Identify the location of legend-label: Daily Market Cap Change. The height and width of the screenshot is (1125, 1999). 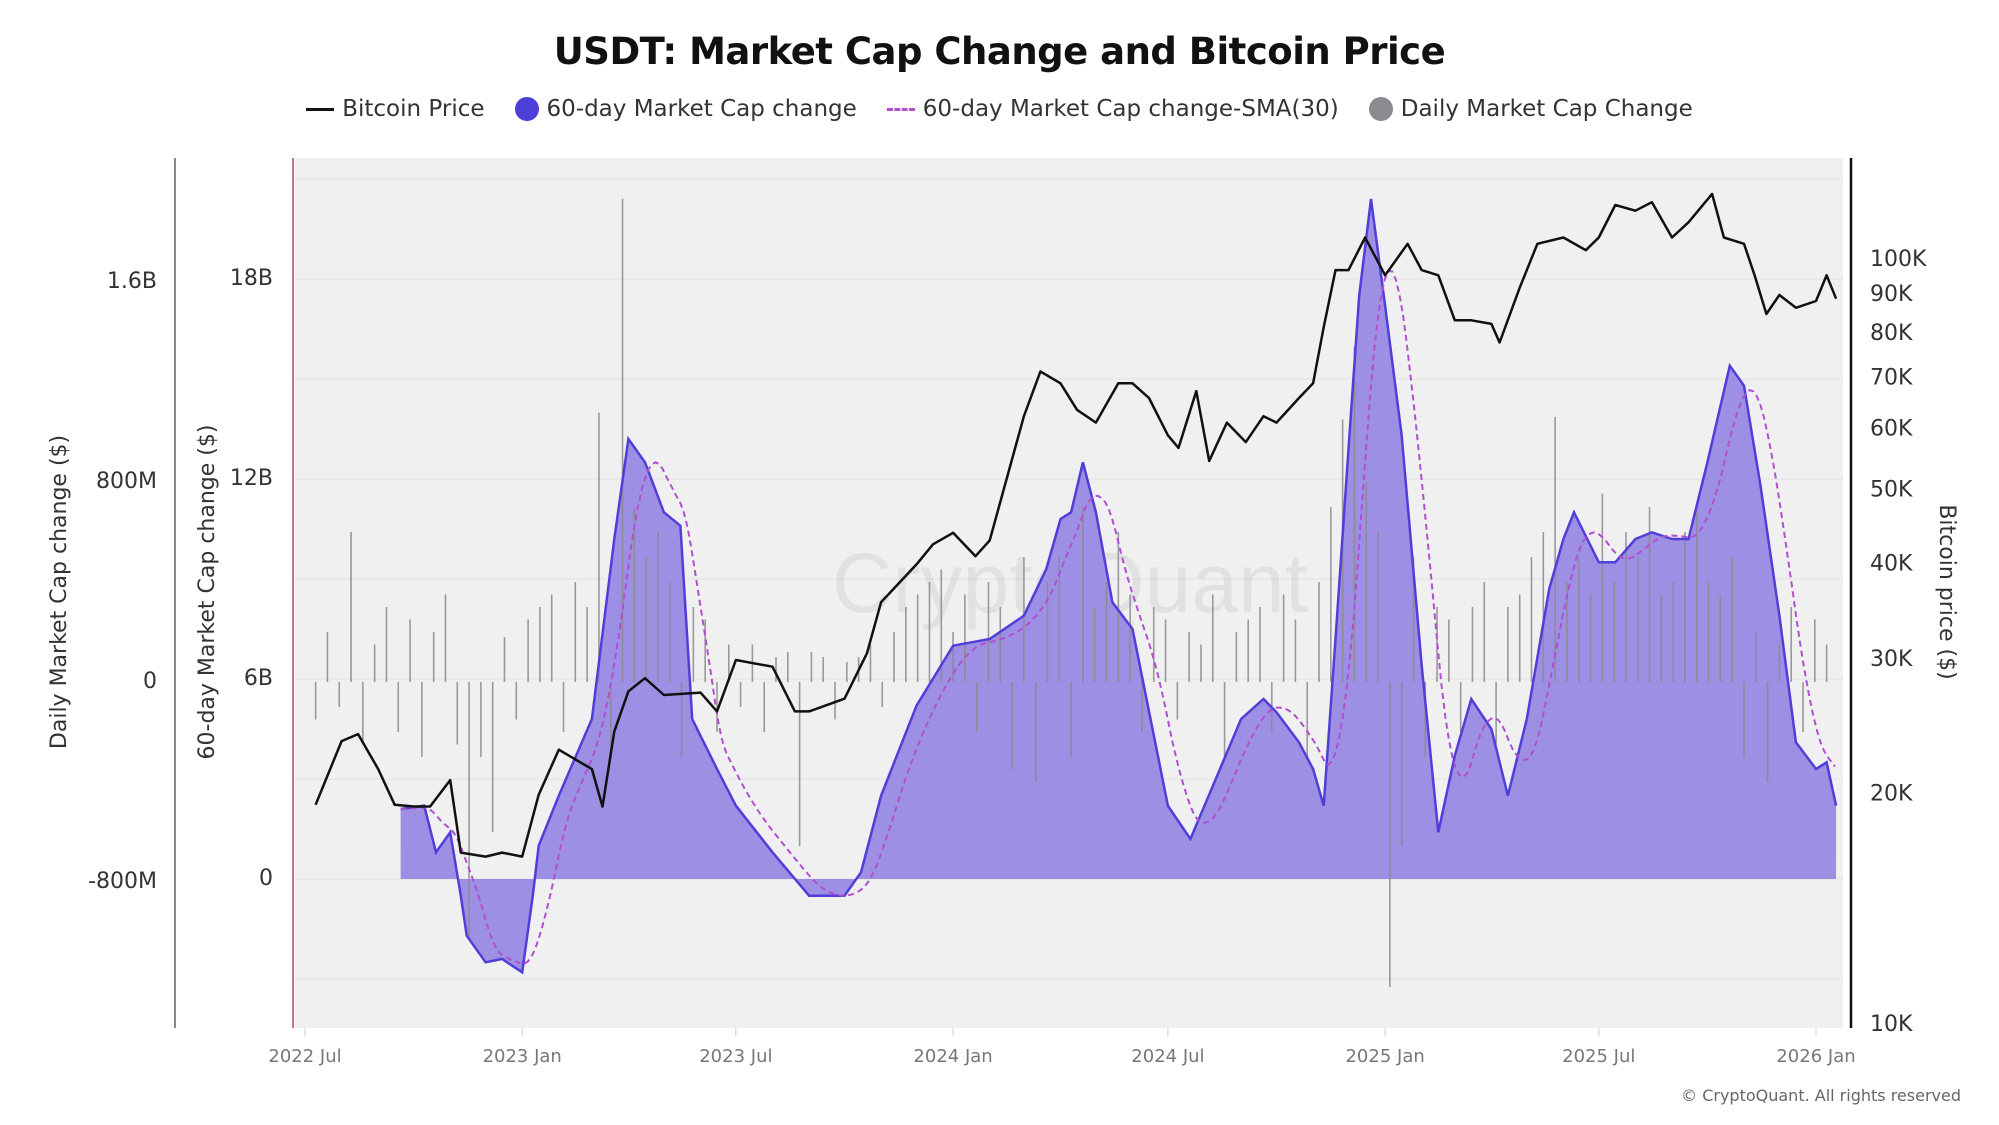
(1546, 109).